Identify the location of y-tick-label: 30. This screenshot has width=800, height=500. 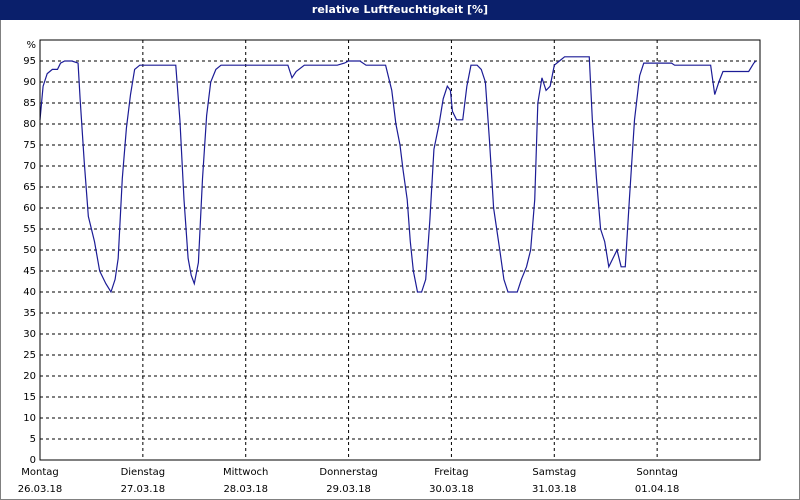
(29, 334).